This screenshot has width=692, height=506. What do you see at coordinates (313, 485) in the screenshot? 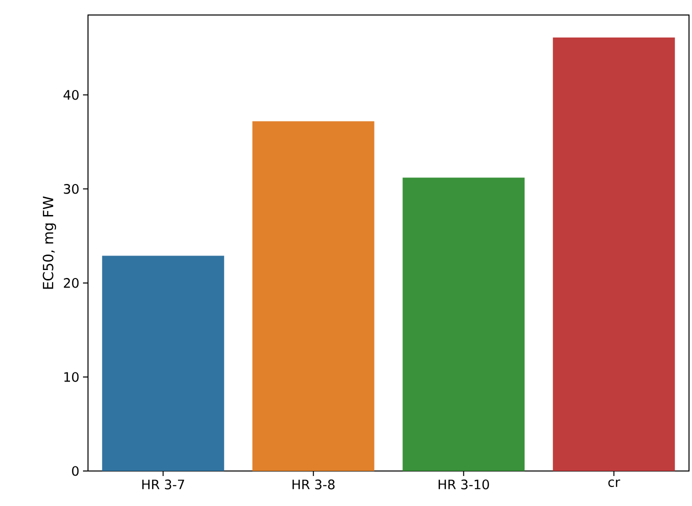
I see `x-tick-label: HR 3-8` at bounding box center [313, 485].